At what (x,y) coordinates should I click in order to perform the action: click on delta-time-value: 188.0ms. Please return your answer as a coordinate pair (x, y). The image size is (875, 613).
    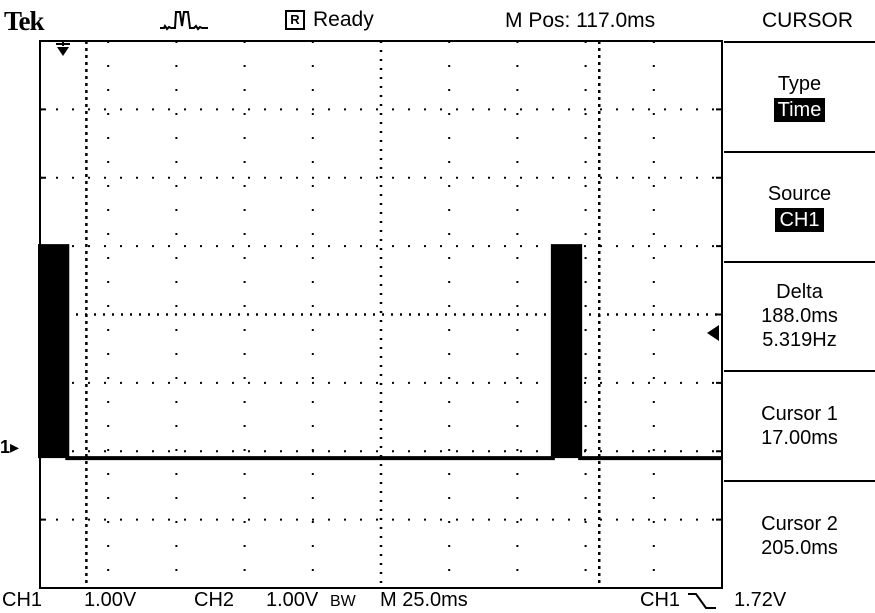
    Looking at the image, I should click on (799, 316).